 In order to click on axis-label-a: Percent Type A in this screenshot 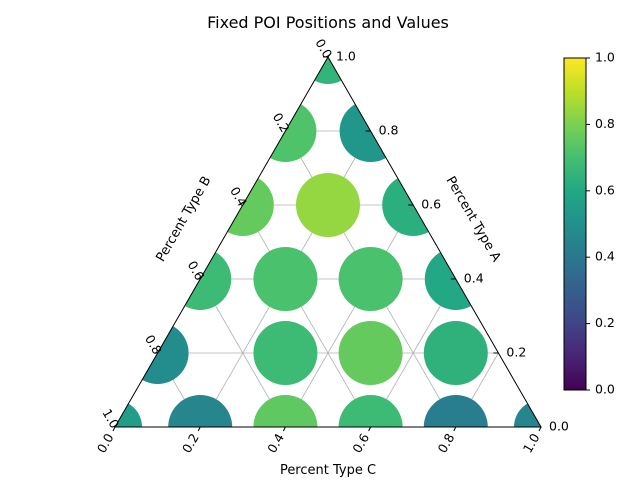, I will do `click(473, 219)`.